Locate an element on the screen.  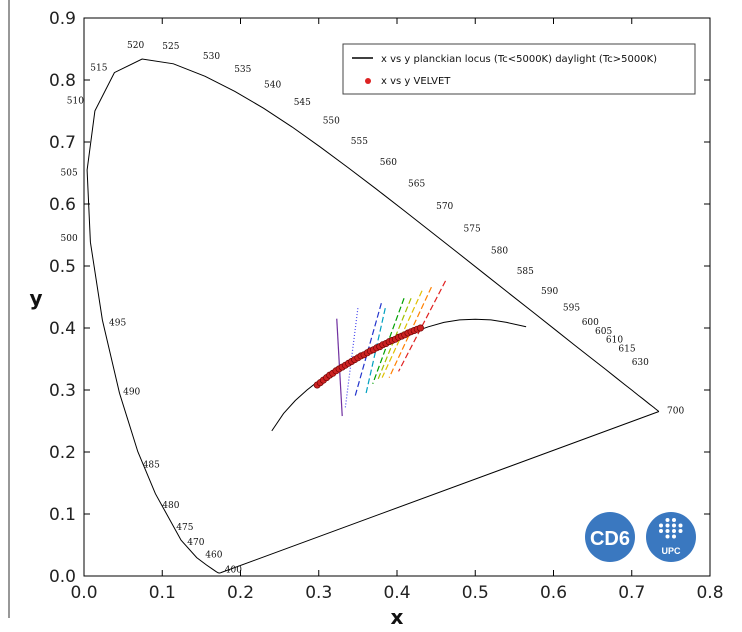
legend-dot-swatch is located at coordinates (368, 81).